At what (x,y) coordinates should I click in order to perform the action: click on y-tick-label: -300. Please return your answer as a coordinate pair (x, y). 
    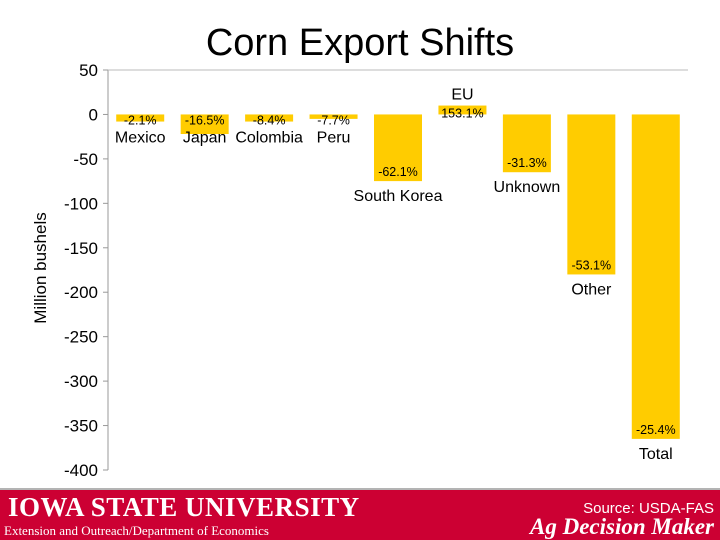
    Looking at the image, I should click on (81, 381).